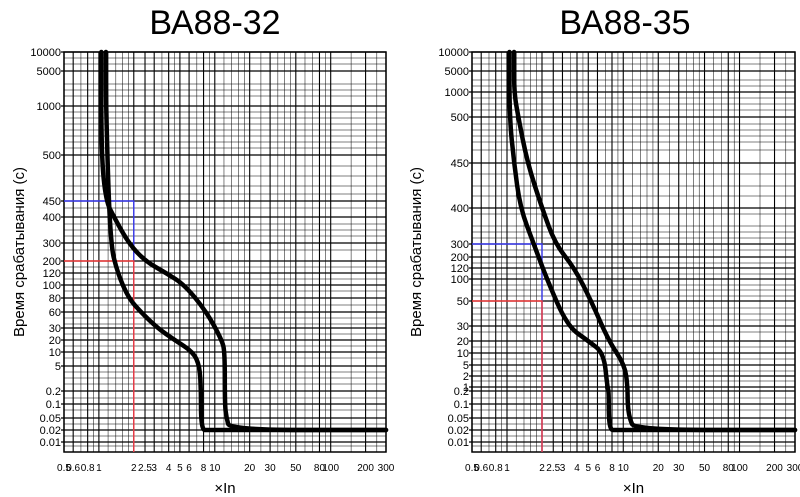 The height and width of the screenshot is (497, 800). Describe the element at coordinates (55, 313) in the screenshot. I see `y-tick-label: 60` at that location.